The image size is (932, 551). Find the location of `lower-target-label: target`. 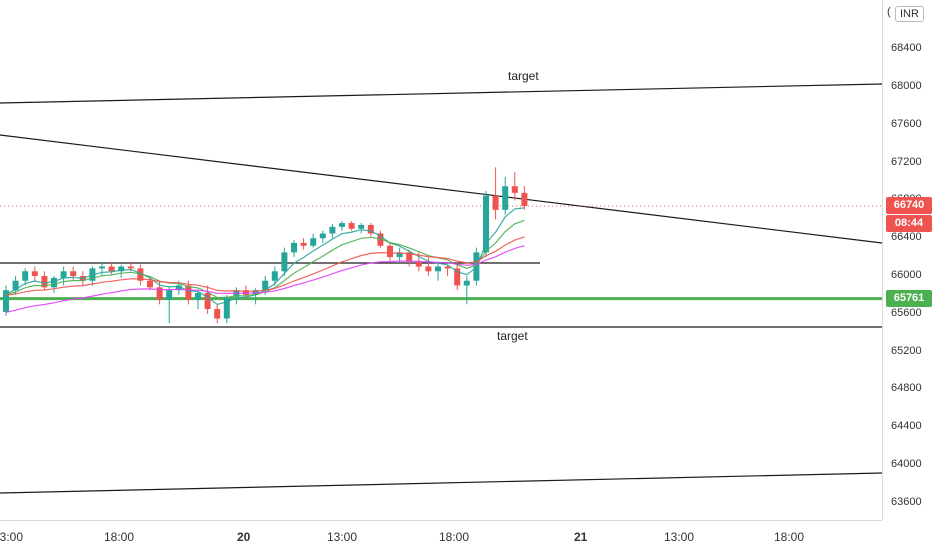

lower-target-label: target is located at coordinates (512, 336).